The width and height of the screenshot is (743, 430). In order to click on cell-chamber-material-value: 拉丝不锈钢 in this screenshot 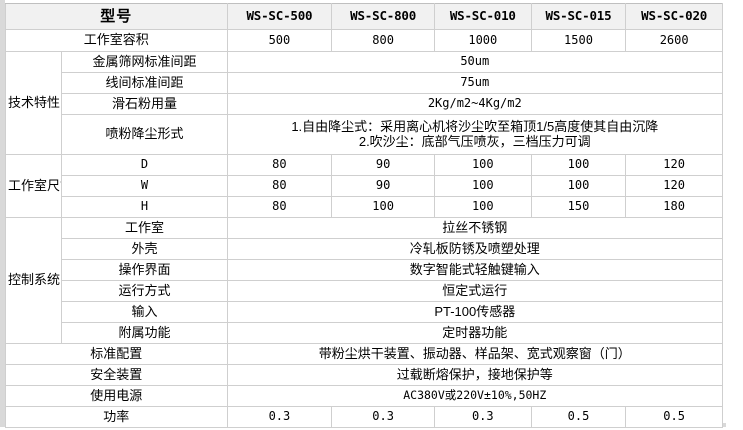, I will do `click(475, 228)`.